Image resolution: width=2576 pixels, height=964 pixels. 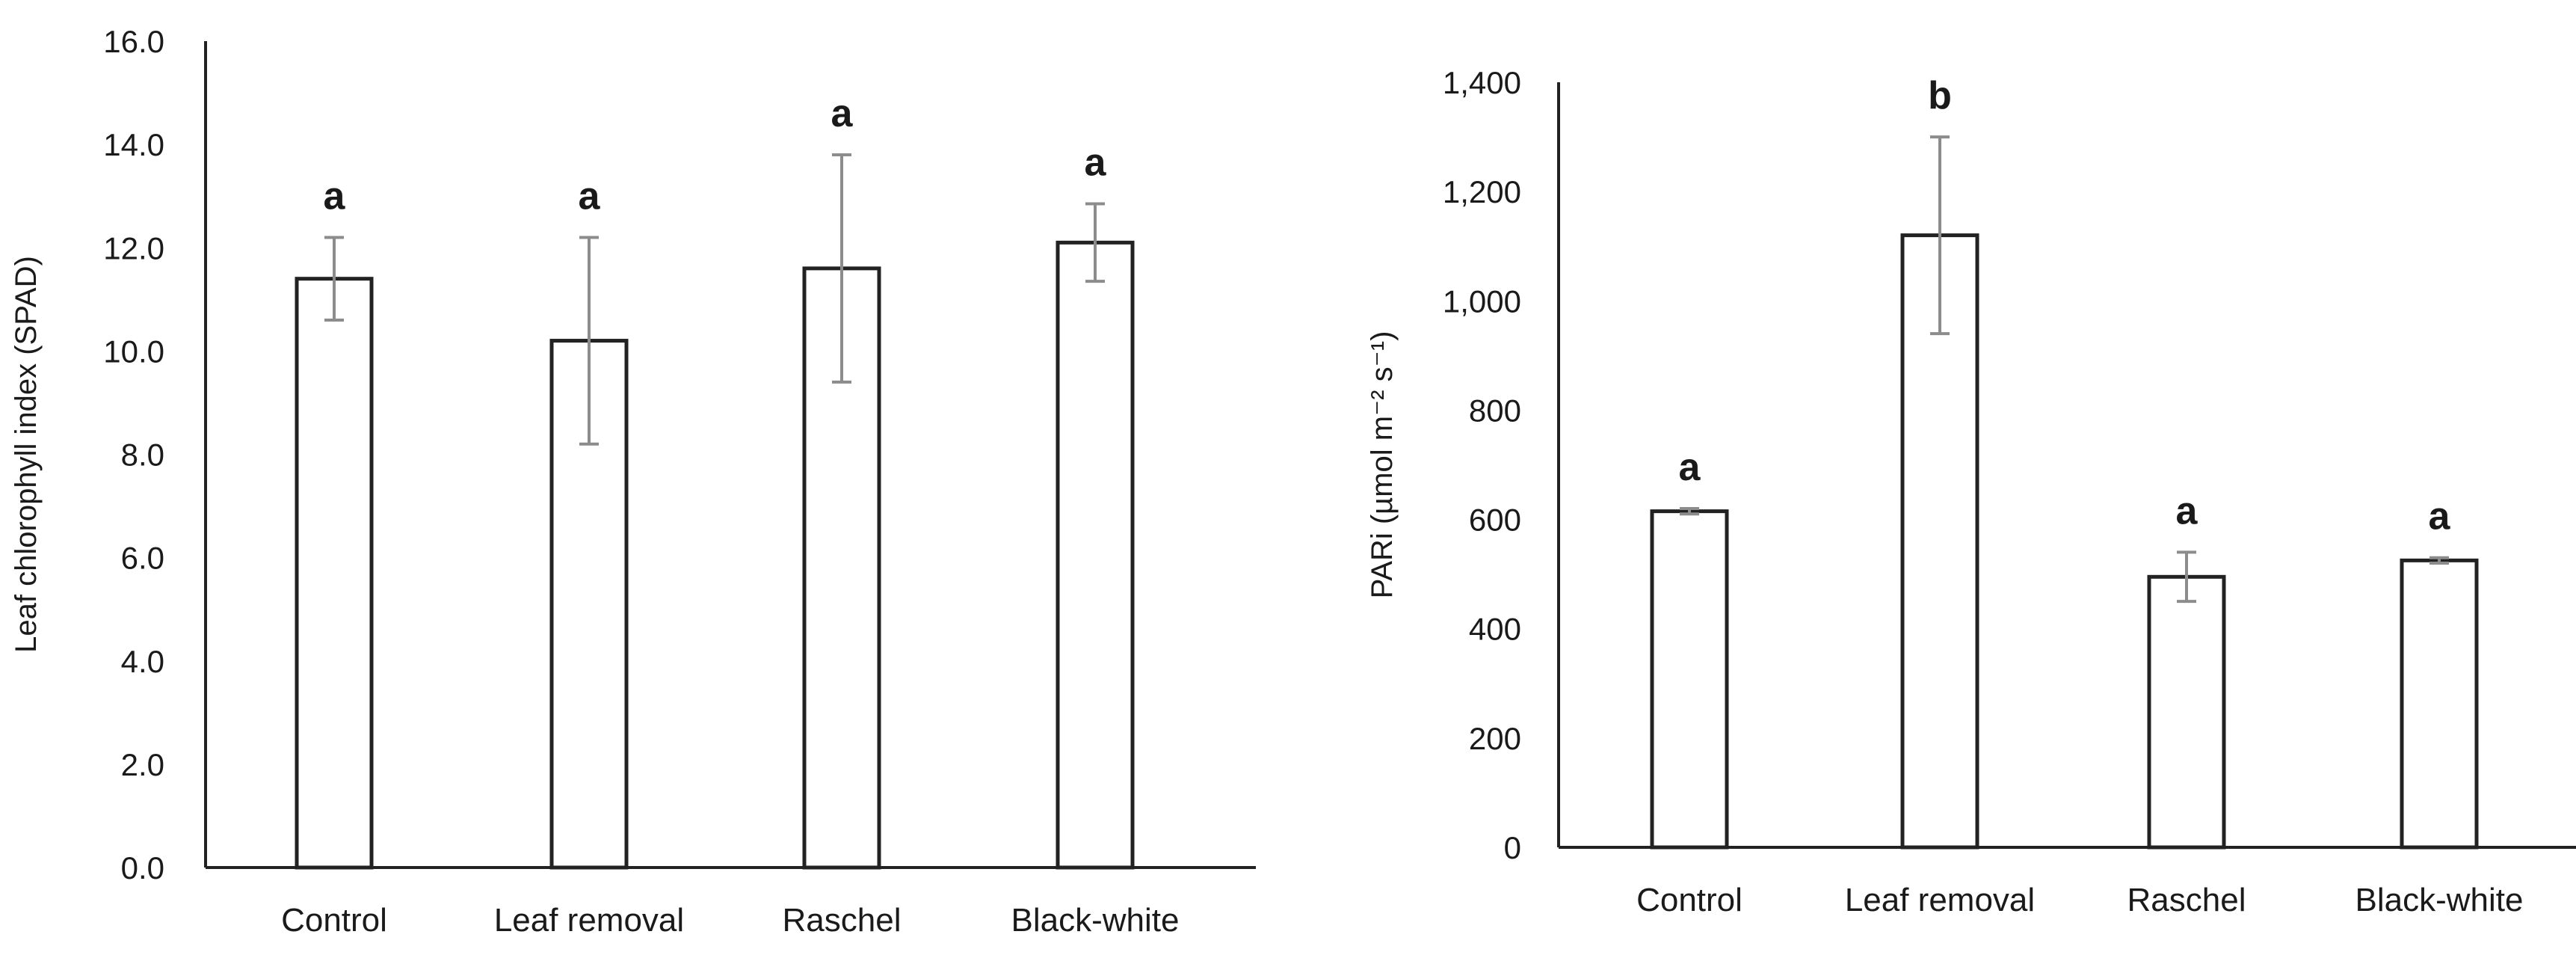 I want to click on y-tick-label: 16.0, so click(x=133, y=41).